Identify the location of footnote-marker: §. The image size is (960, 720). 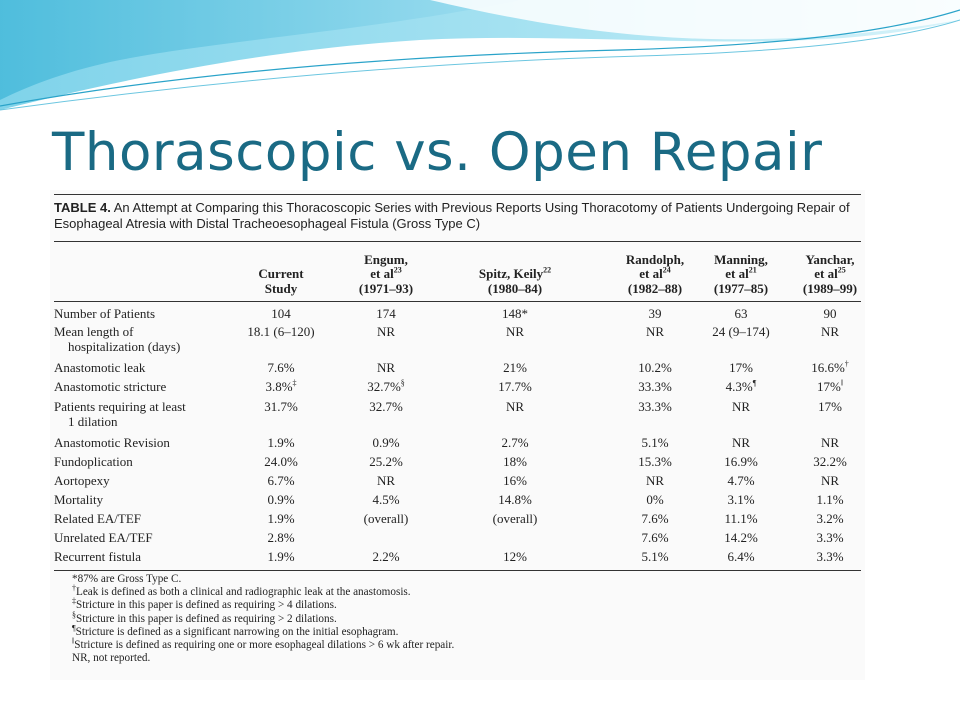
(74, 614).